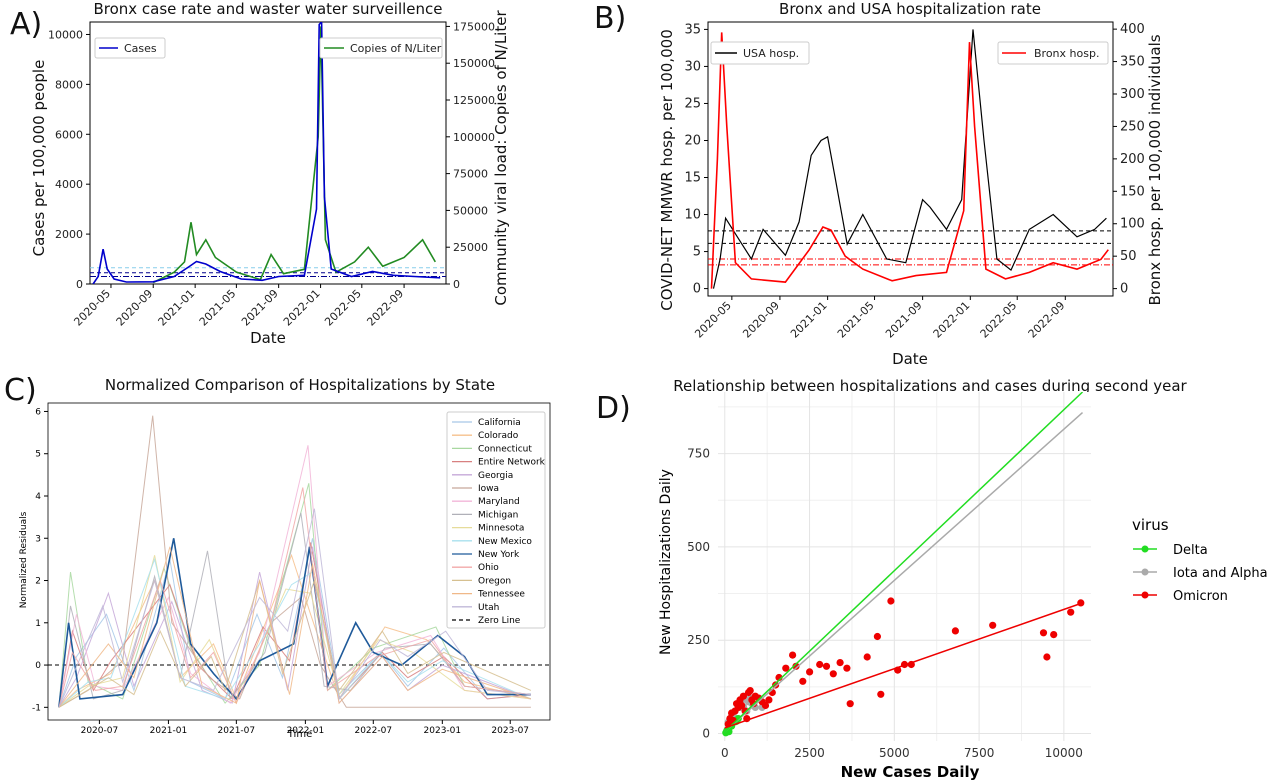  What do you see at coordinates (667, 169) in the screenshot?
I see `panel-b-y-label: COVID-NET MMWR hosp. per 100,000` at bounding box center [667, 169].